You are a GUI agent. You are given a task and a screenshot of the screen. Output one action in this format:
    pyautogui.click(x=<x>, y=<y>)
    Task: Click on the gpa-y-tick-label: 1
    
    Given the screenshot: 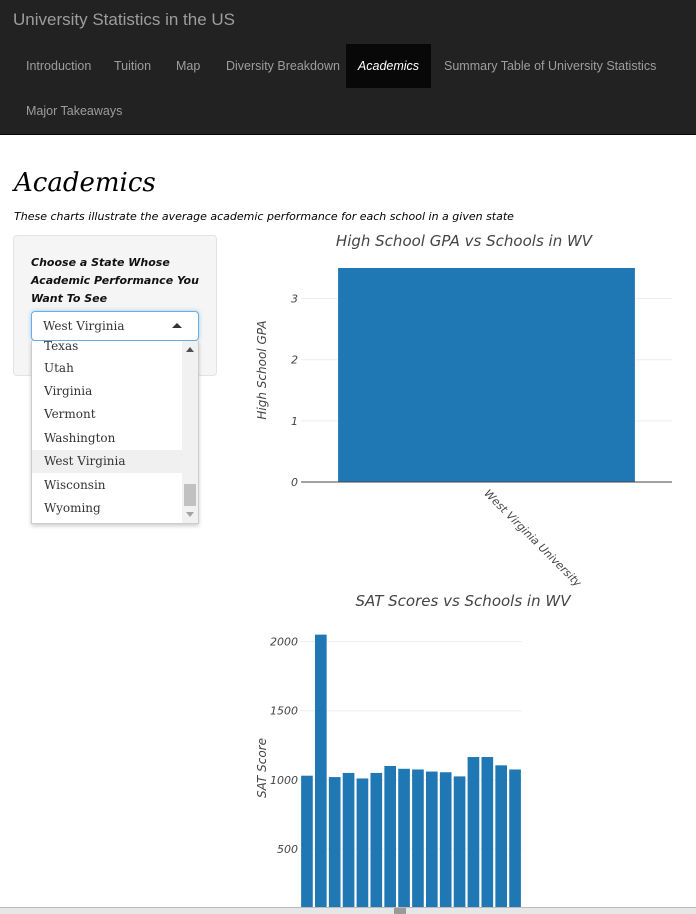 What is the action you would take?
    pyautogui.click(x=294, y=421)
    